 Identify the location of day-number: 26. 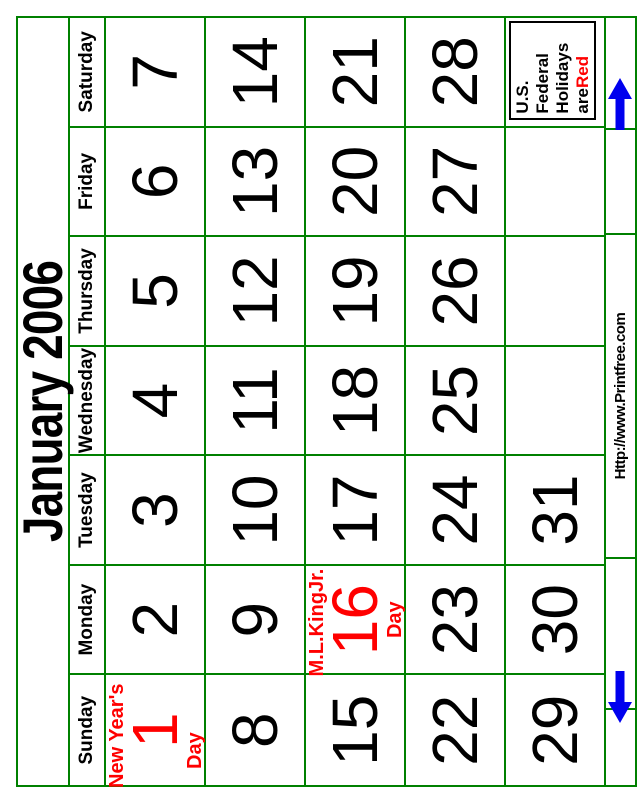
(455, 291).